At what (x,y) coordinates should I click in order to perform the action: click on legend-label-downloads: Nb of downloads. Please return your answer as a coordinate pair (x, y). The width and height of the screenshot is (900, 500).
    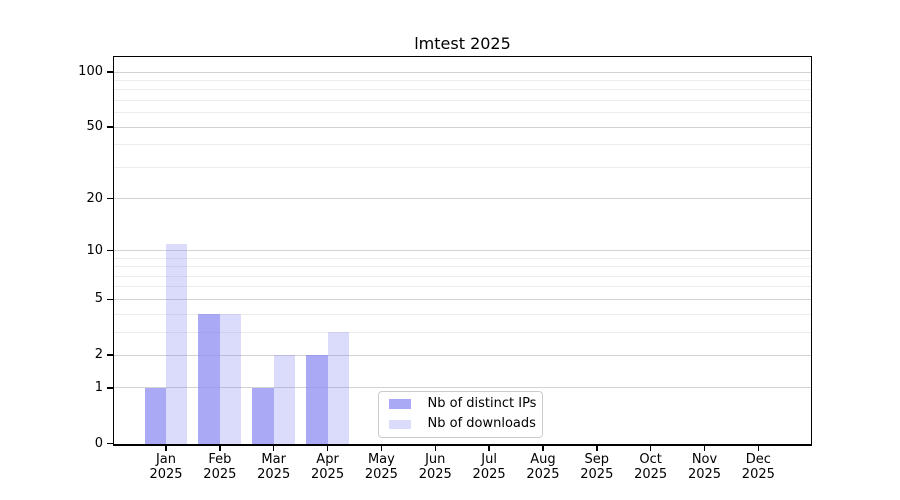
    Looking at the image, I should click on (481, 424).